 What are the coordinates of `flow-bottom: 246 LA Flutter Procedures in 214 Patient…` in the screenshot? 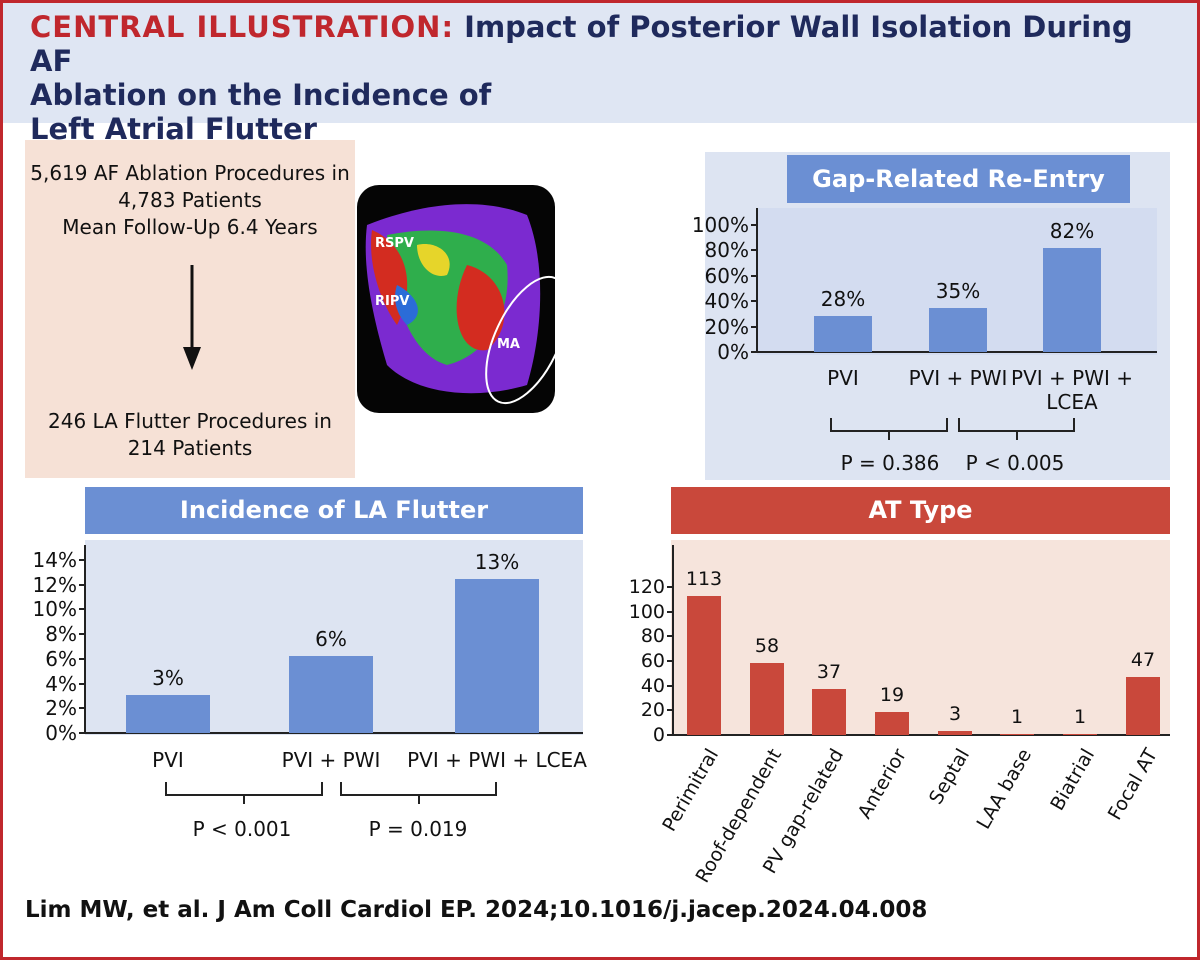 It's located at (190, 435).